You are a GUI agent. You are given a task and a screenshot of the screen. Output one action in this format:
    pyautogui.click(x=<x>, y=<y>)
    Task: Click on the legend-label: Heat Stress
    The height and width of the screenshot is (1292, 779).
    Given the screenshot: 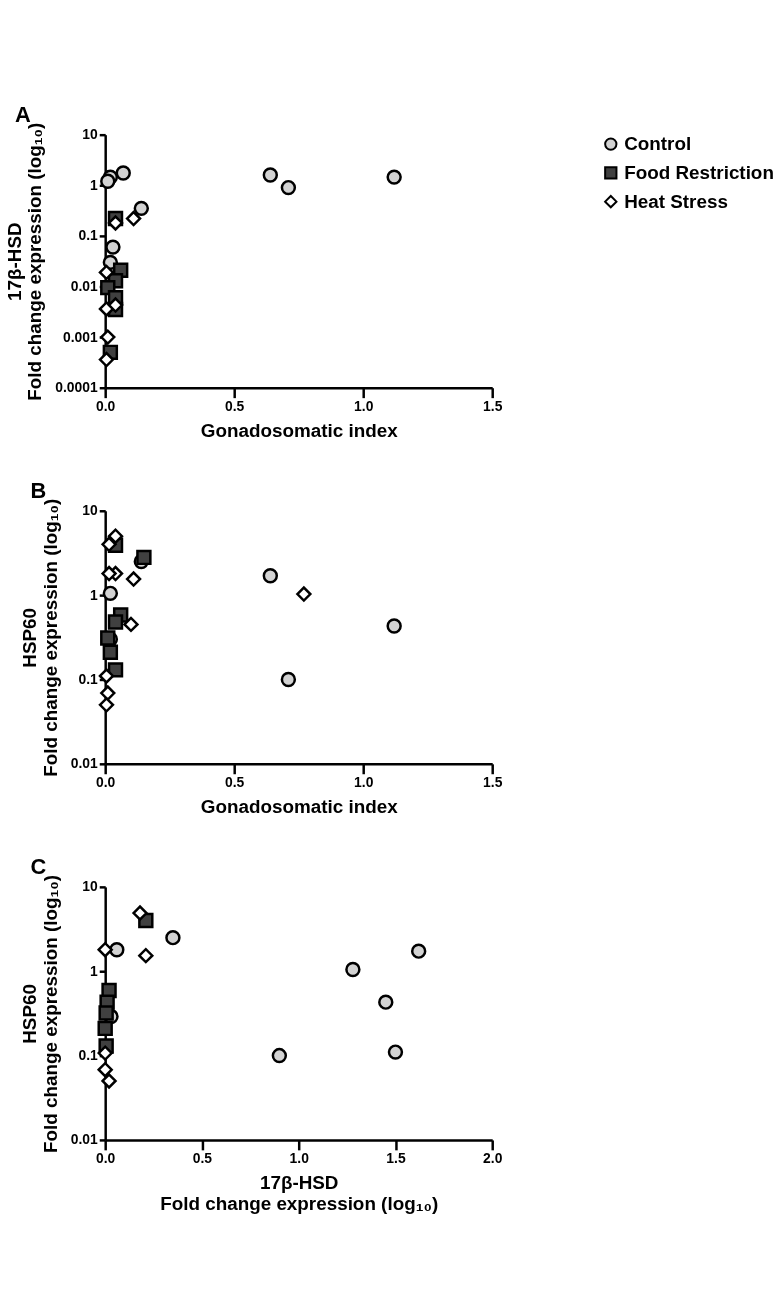 What is the action you would take?
    pyautogui.click(x=676, y=201)
    